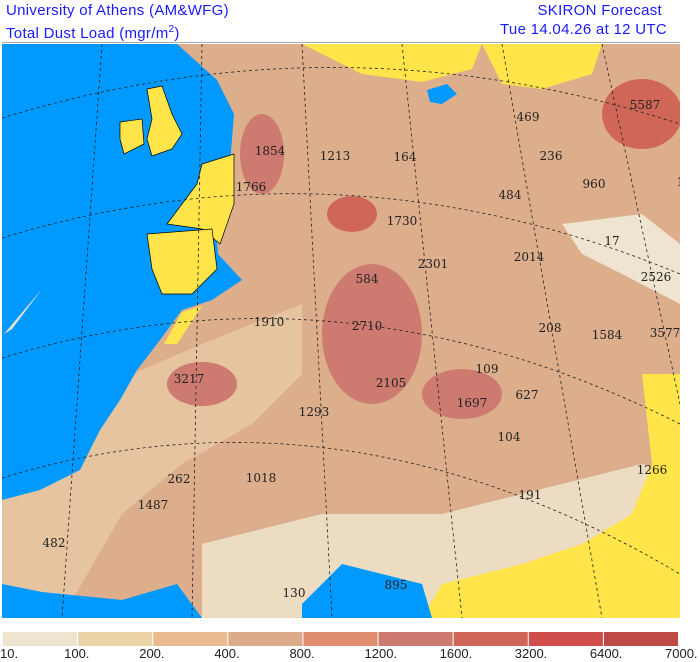 The image size is (700, 662). What do you see at coordinates (54, 543) in the screenshot?
I see `value-label: 482` at bounding box center [54, 543].